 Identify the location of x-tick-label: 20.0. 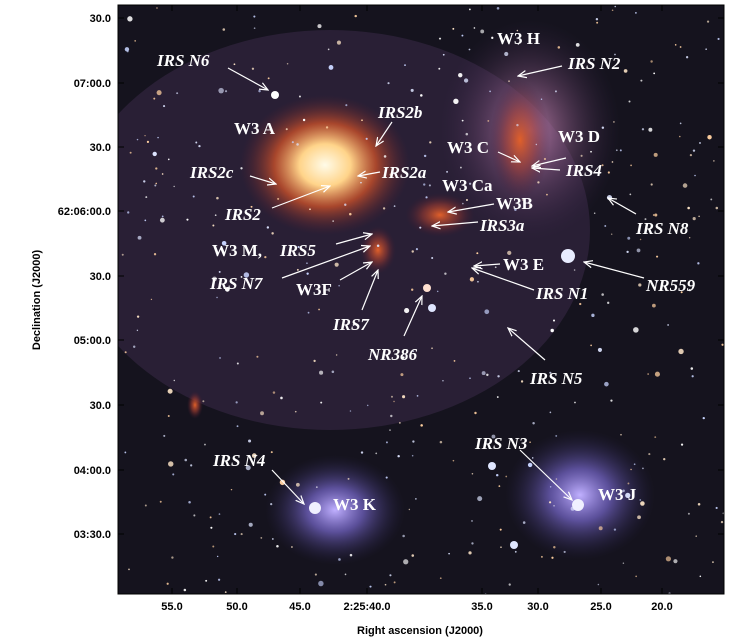
(661, 607).